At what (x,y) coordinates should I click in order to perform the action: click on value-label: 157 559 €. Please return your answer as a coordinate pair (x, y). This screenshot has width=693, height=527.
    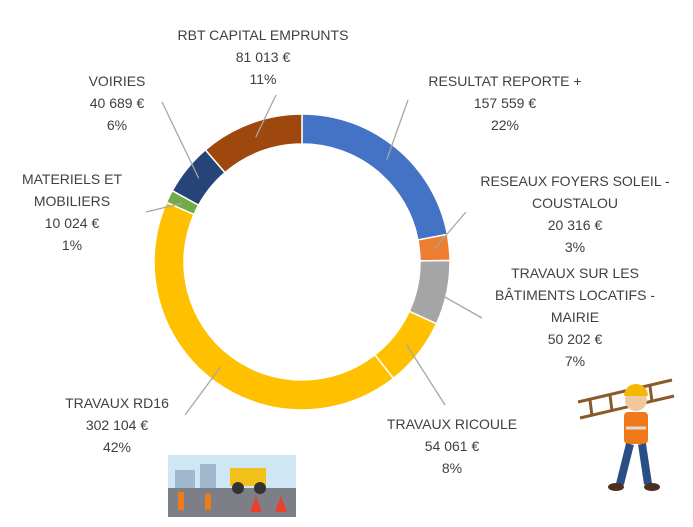
    Looking at the image, I should click on (505, 103).